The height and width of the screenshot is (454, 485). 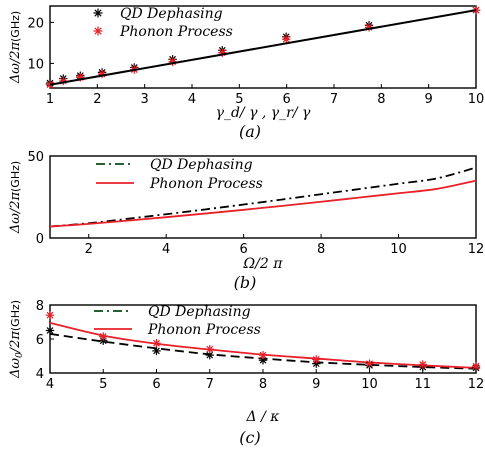 What do you see at coordinates (263, 417) in the screenshot?
I see `x-axis-label: Δ / κ` at bounding box center [263, 417].